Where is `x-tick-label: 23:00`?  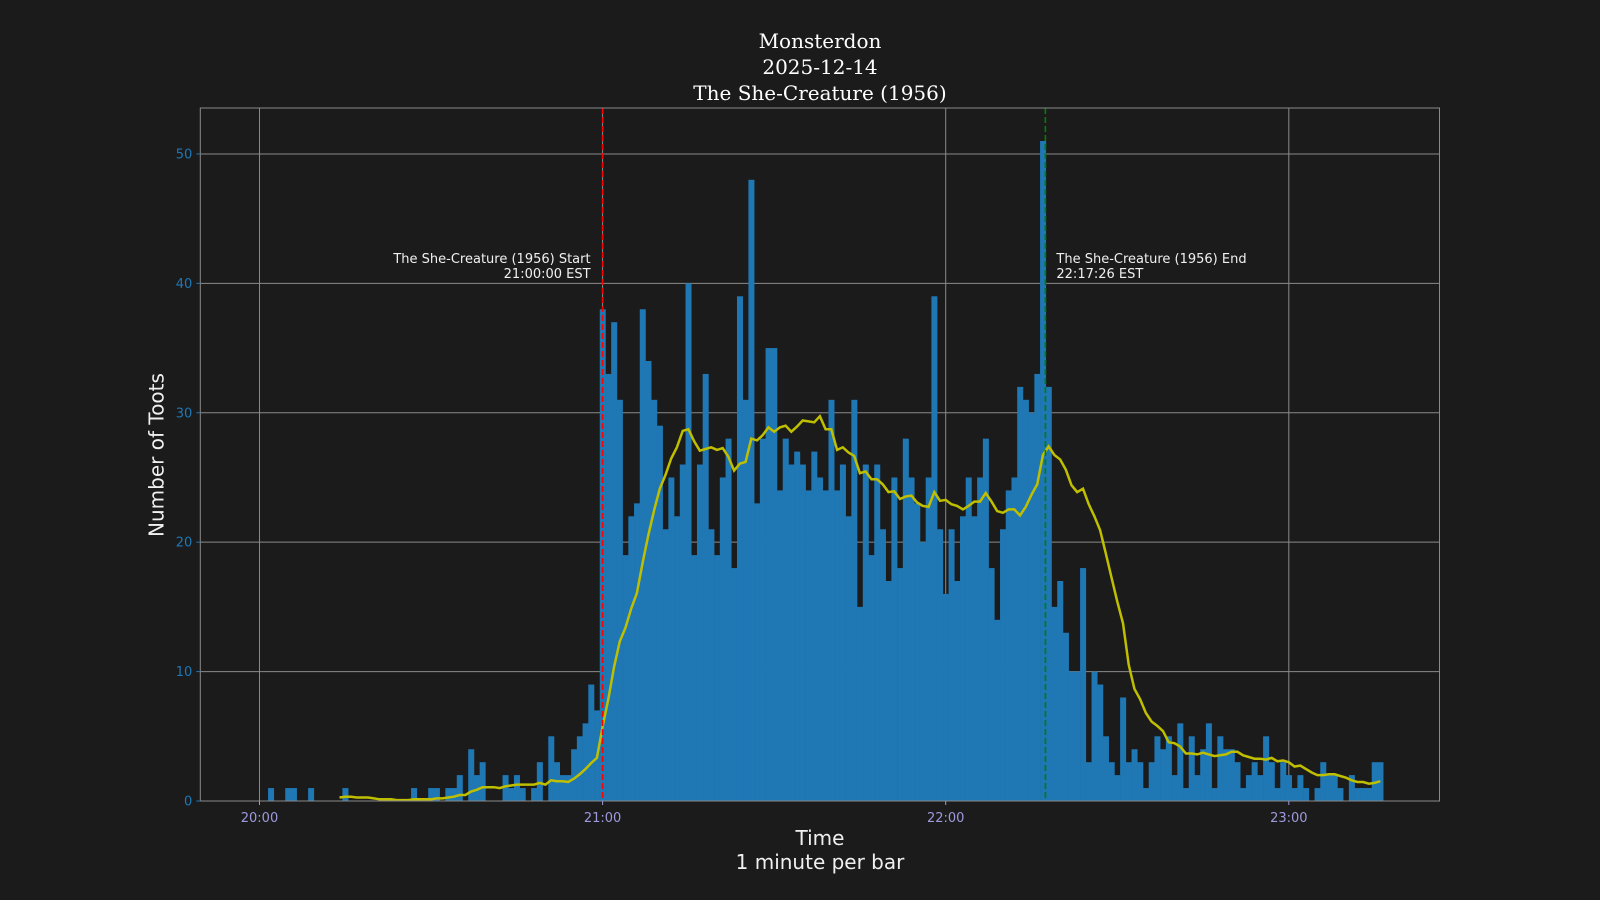
x-tick-label: 23:00 is located at coordinates (1288, 818).